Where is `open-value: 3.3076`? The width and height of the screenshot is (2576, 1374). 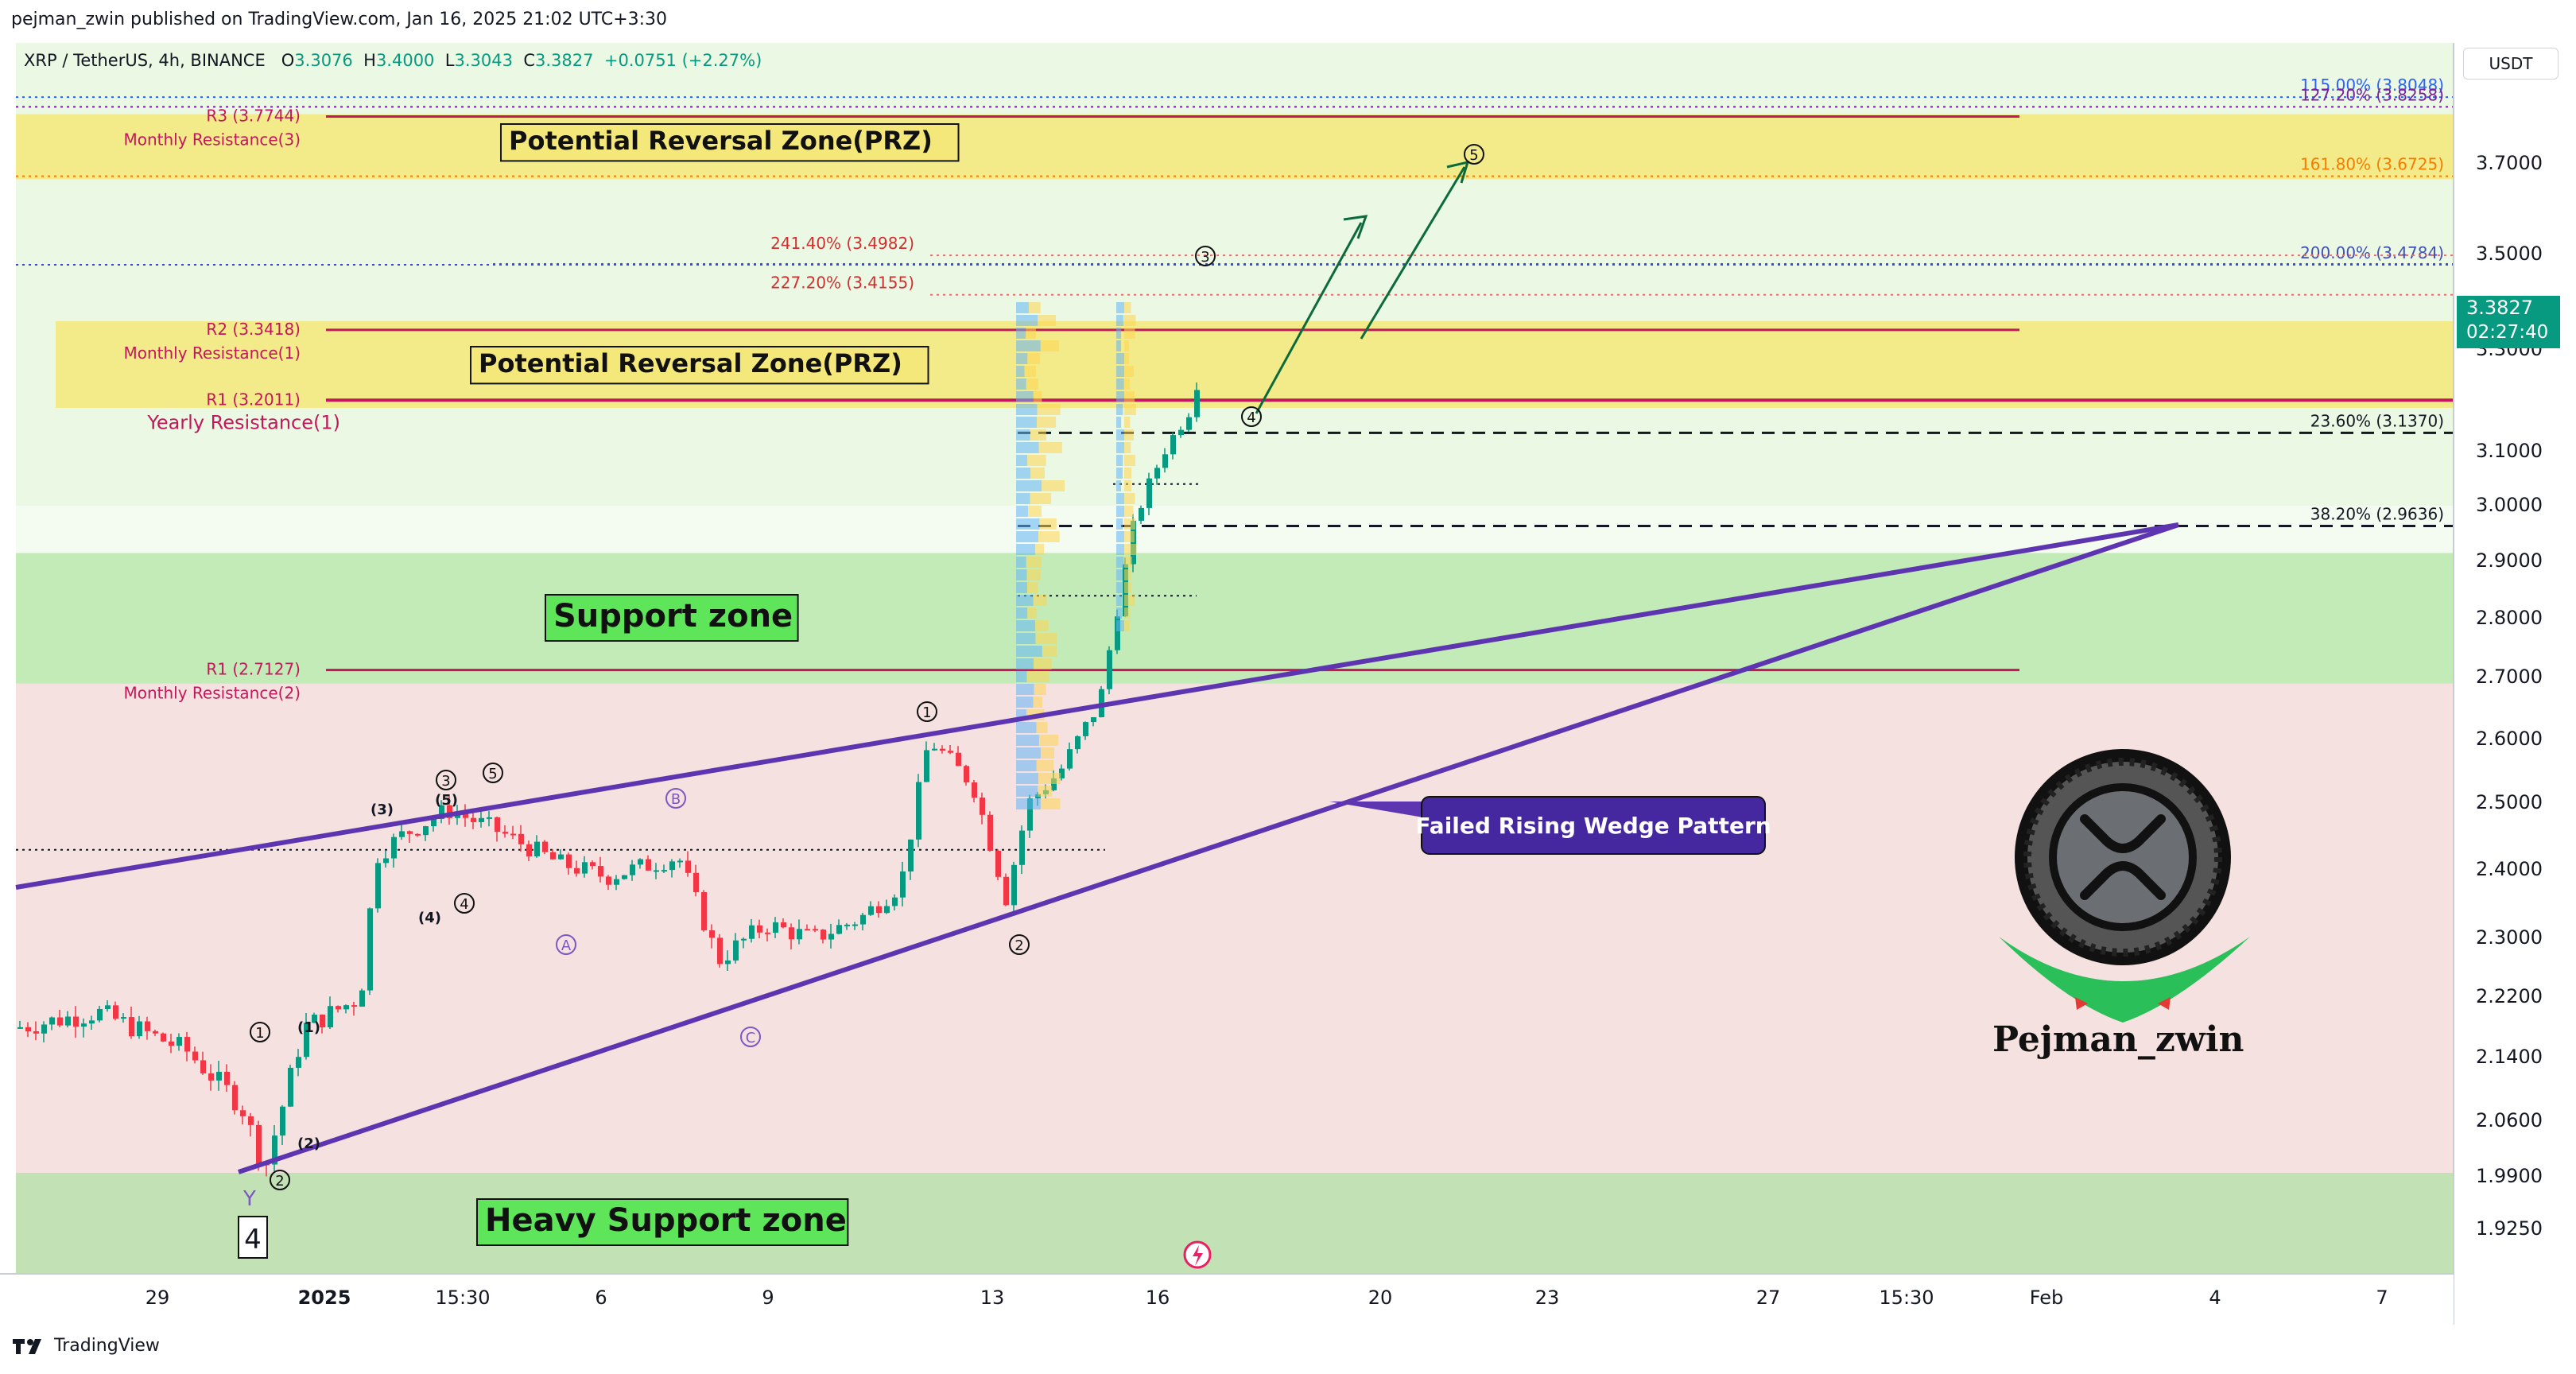 open-value: 3.3076 is located at coordinates (323, 60).